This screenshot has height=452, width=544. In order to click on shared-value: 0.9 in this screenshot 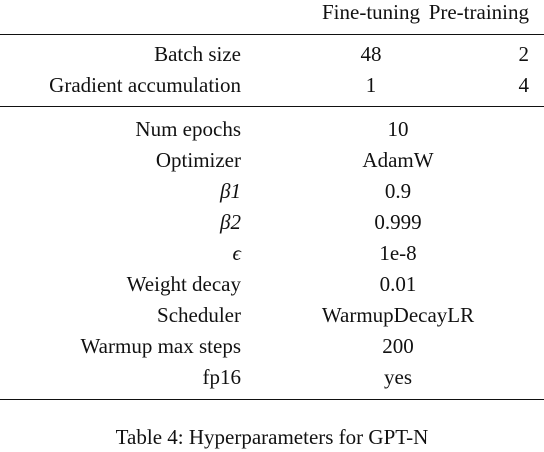, I will do `click(398, 191)`.